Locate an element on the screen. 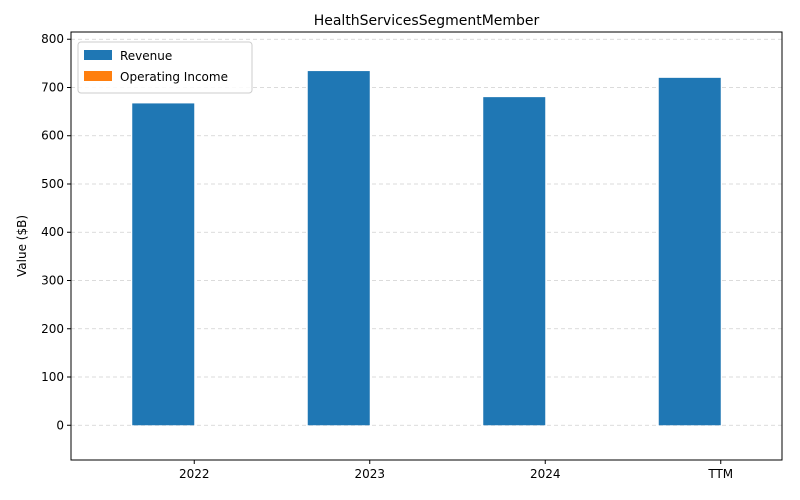 This screenshot has width=800, height=500. y-tick-label: 700 is located at coordinates (52, 87).